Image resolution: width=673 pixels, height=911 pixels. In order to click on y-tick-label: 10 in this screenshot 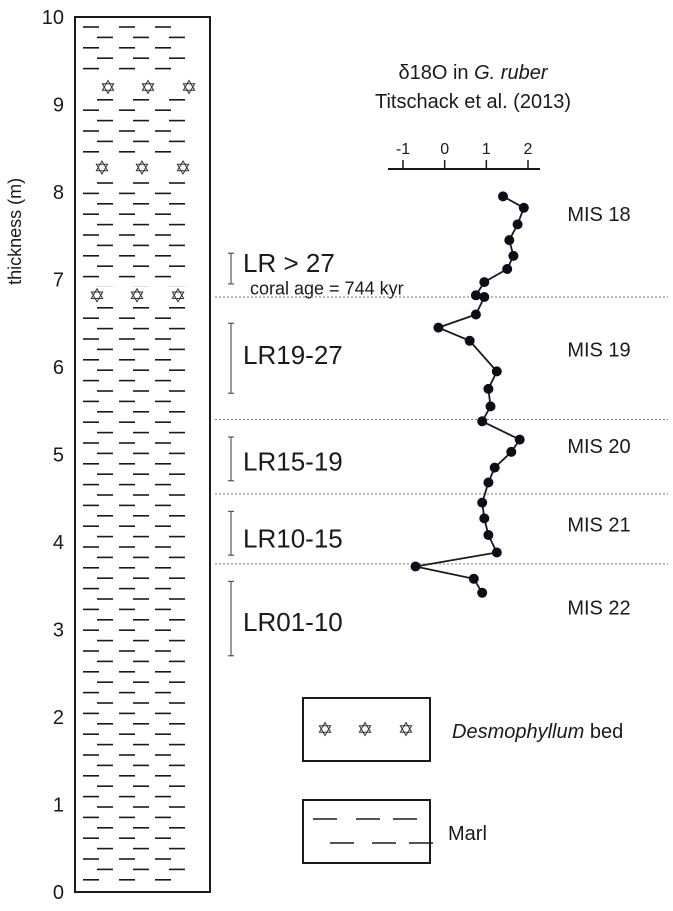, I will do `click(53, 18)`.